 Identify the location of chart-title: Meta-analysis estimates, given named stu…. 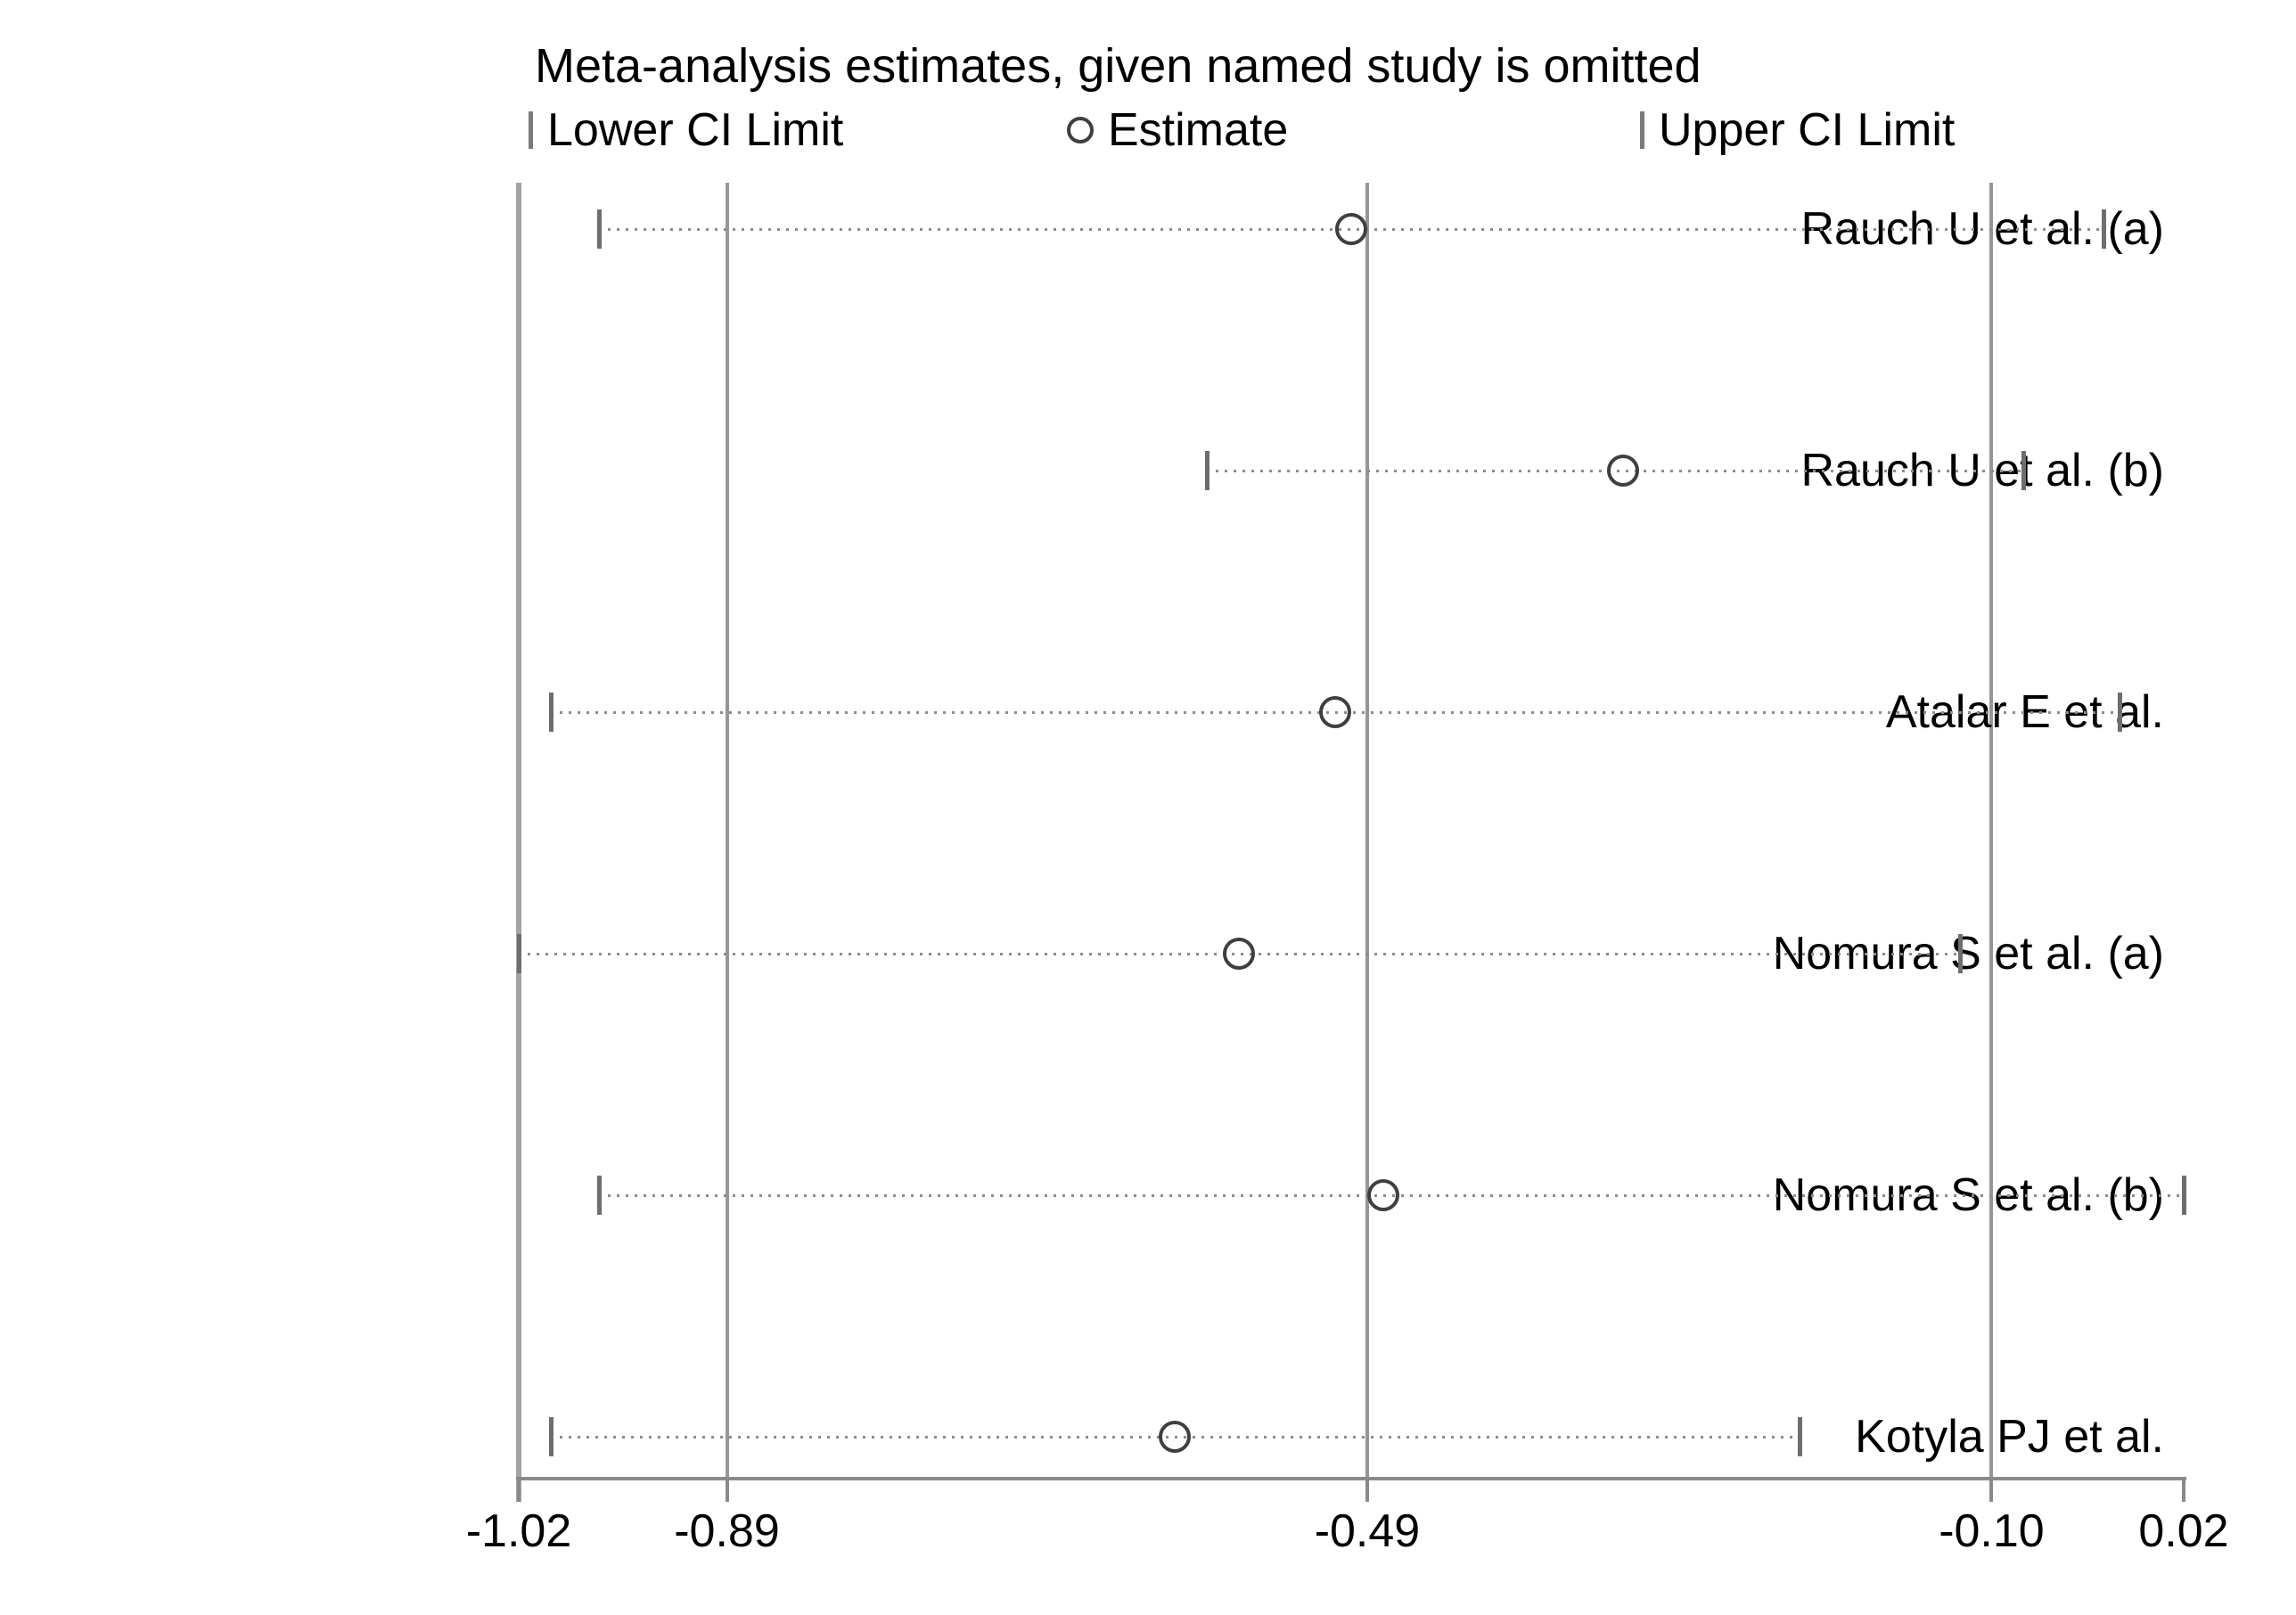
(1118, 66).